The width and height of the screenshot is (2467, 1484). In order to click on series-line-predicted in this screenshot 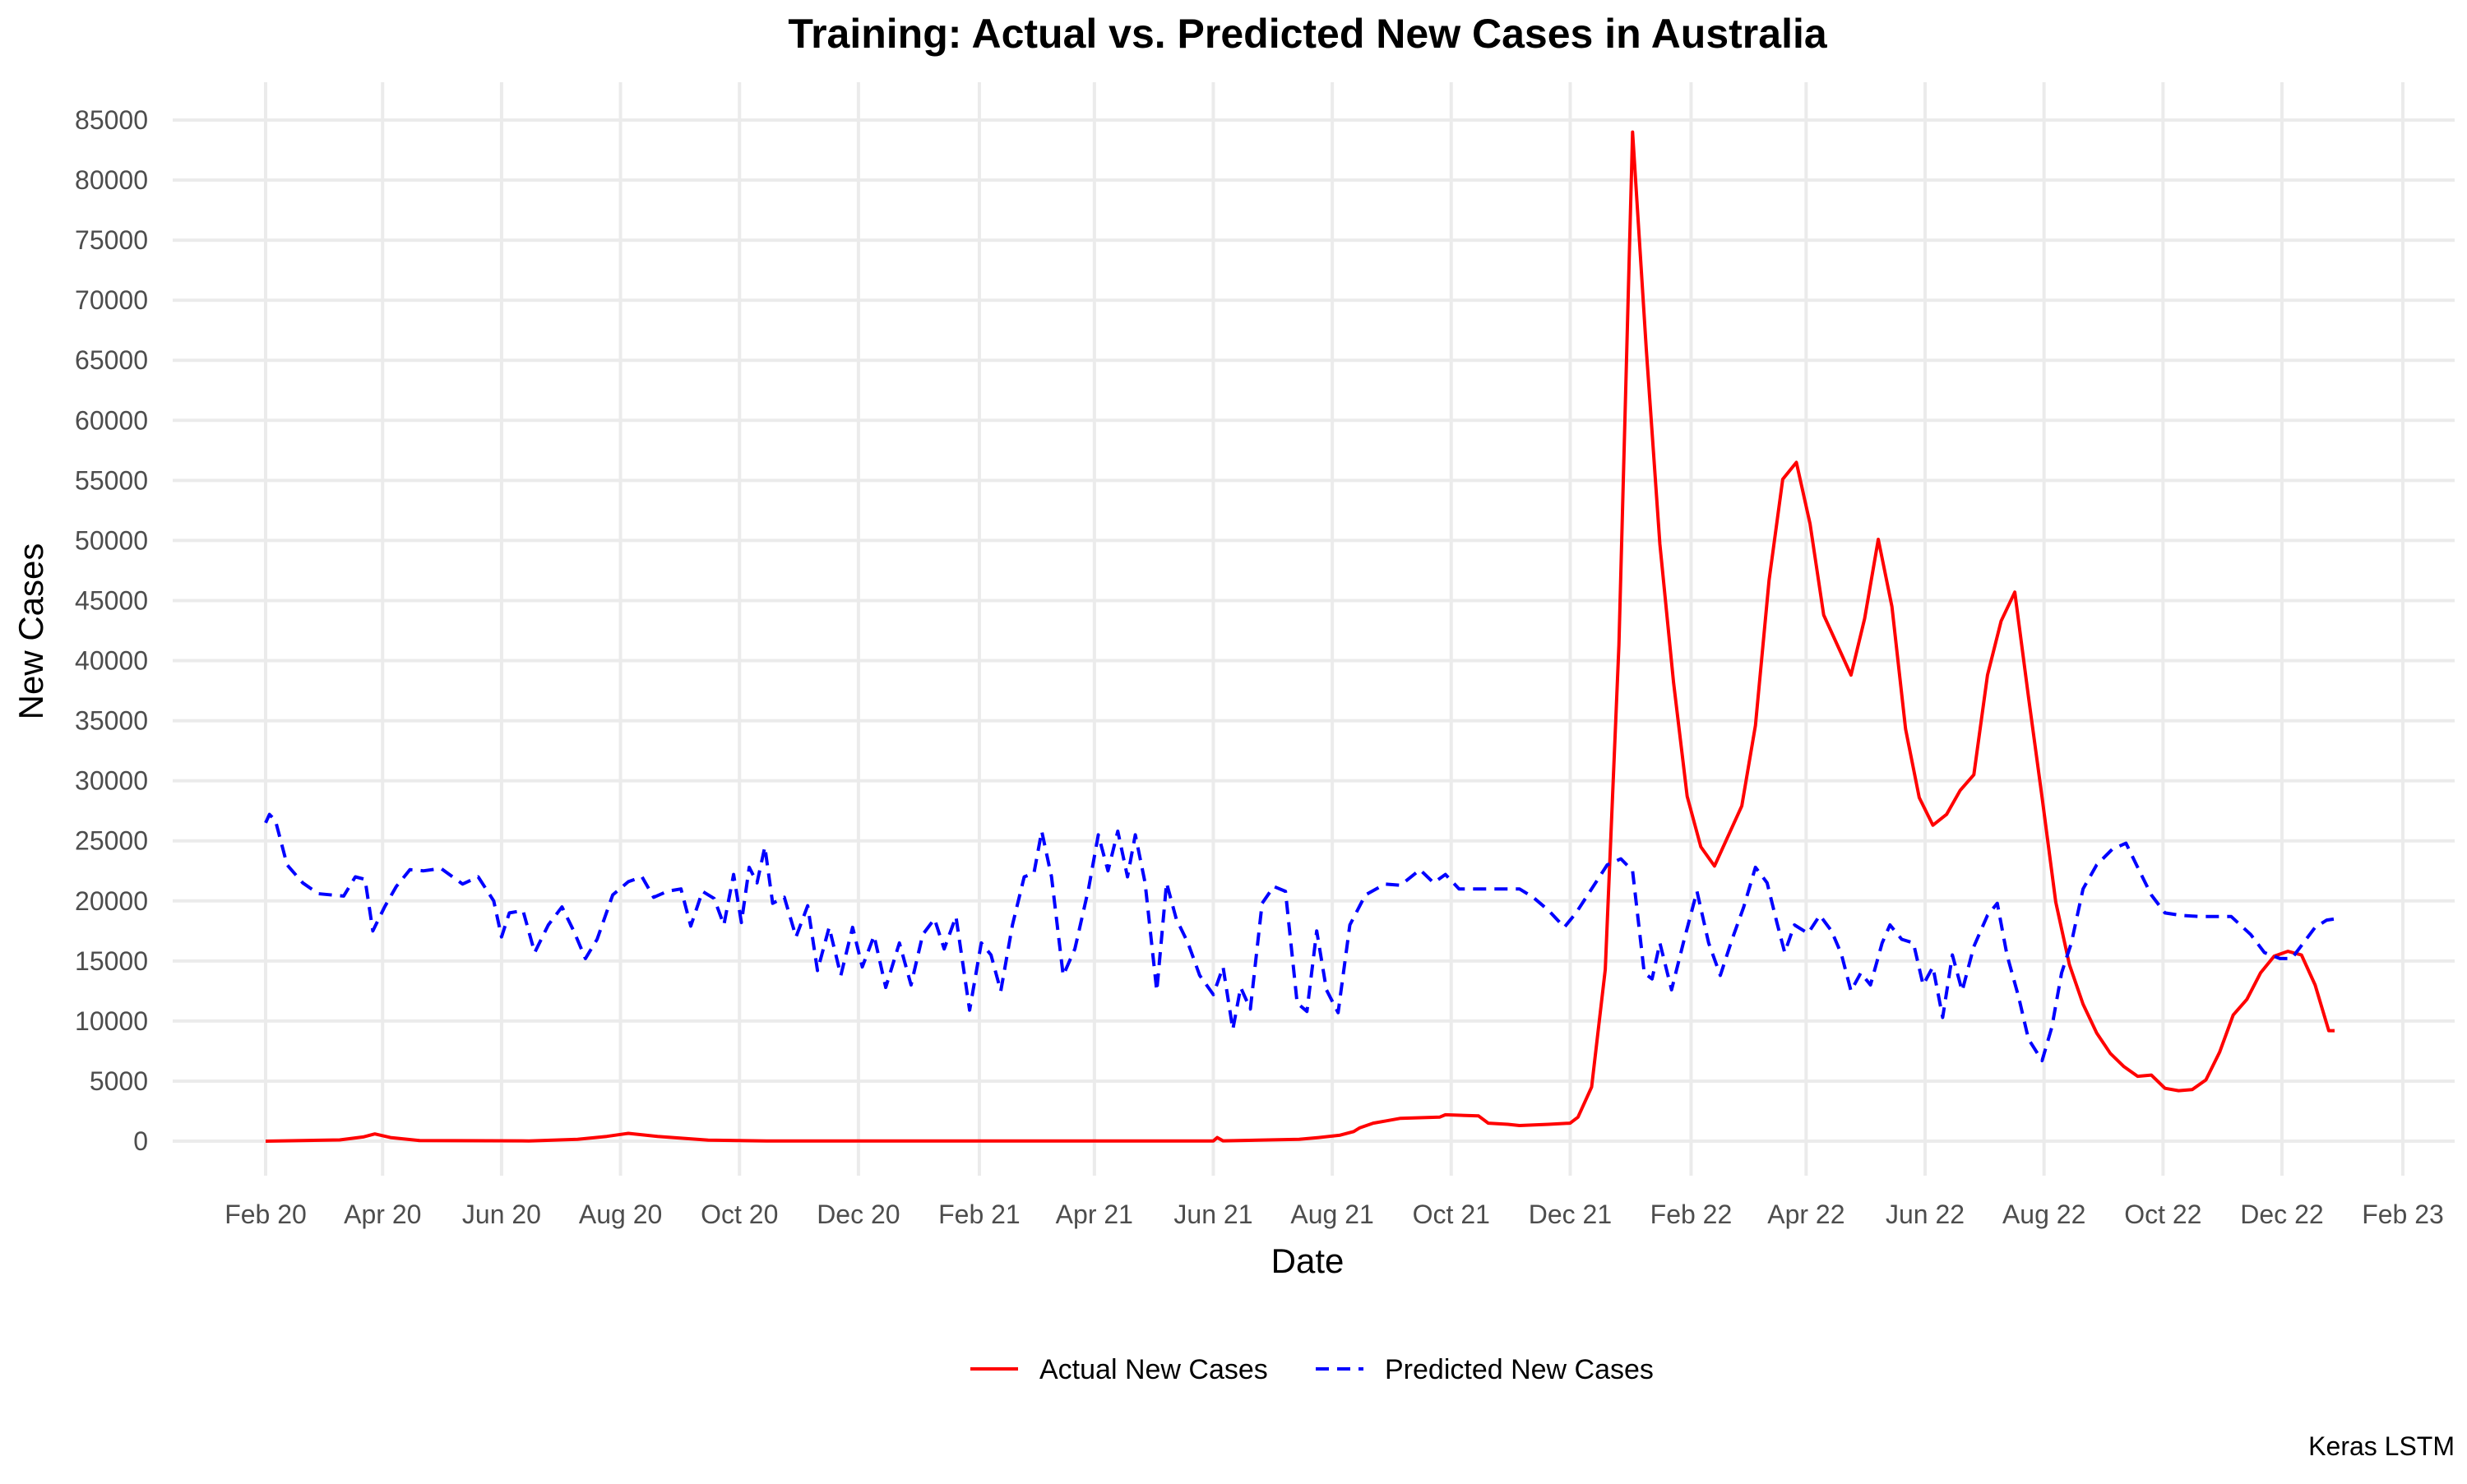, I will do `click(1300, 938)`.